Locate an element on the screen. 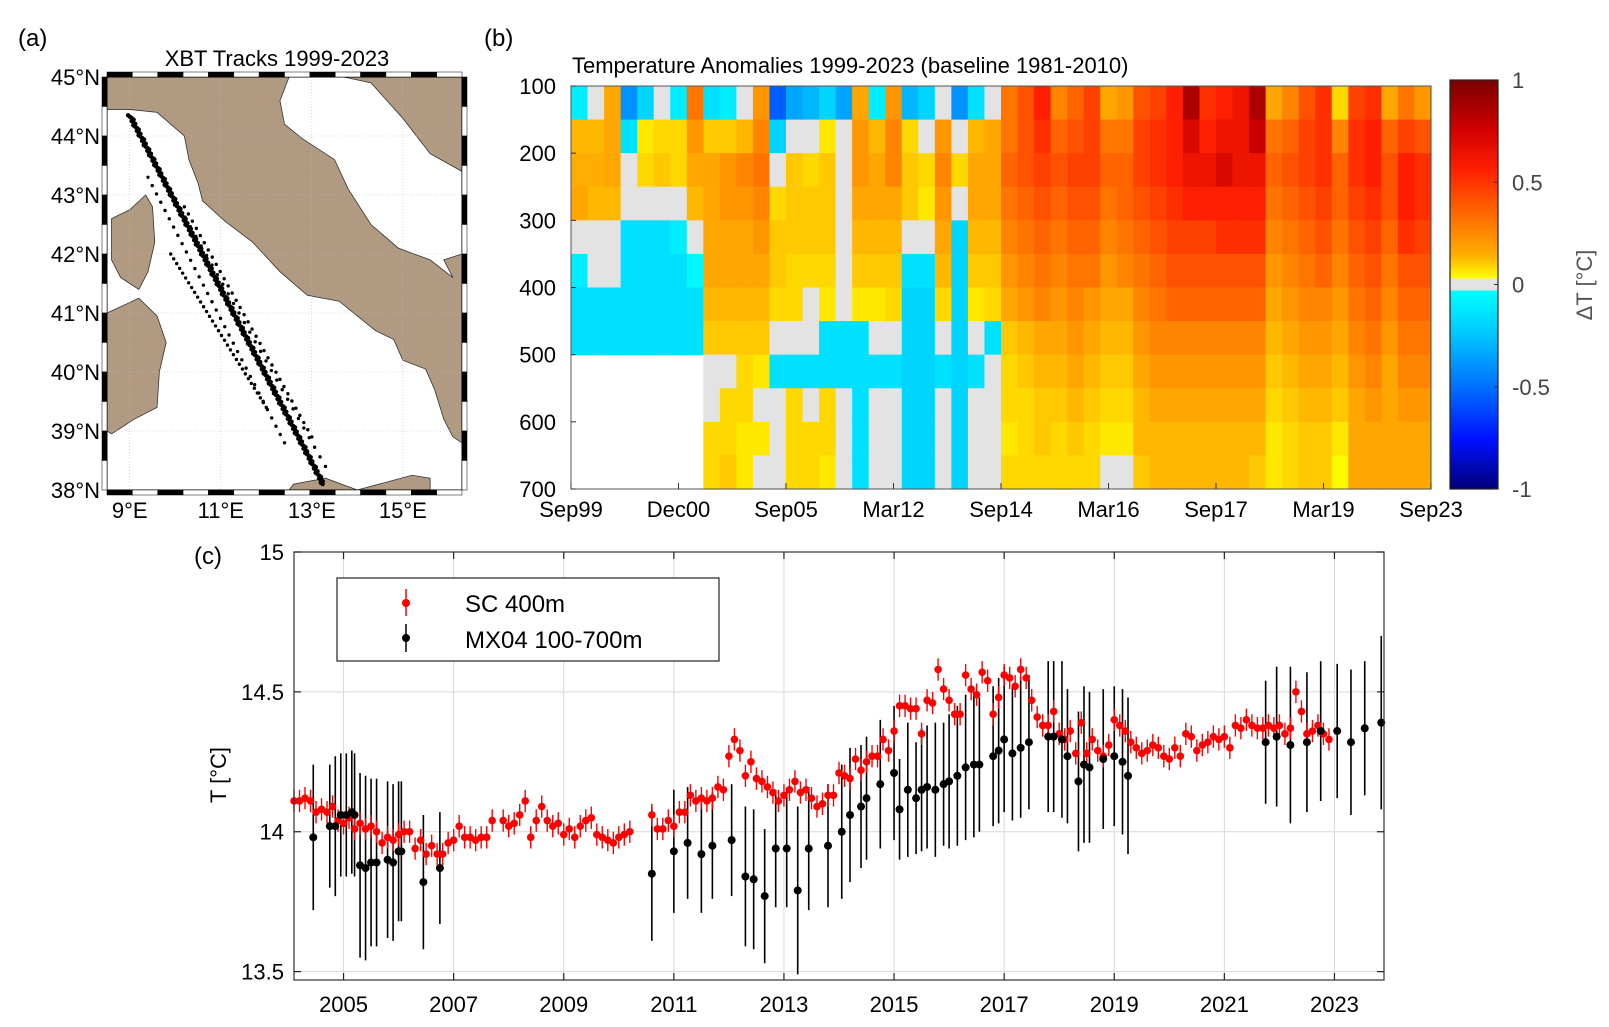 This screenshot has width=1609, height=1027. map-lon-tick-label: 13°E is located at coordinates (312, 510).